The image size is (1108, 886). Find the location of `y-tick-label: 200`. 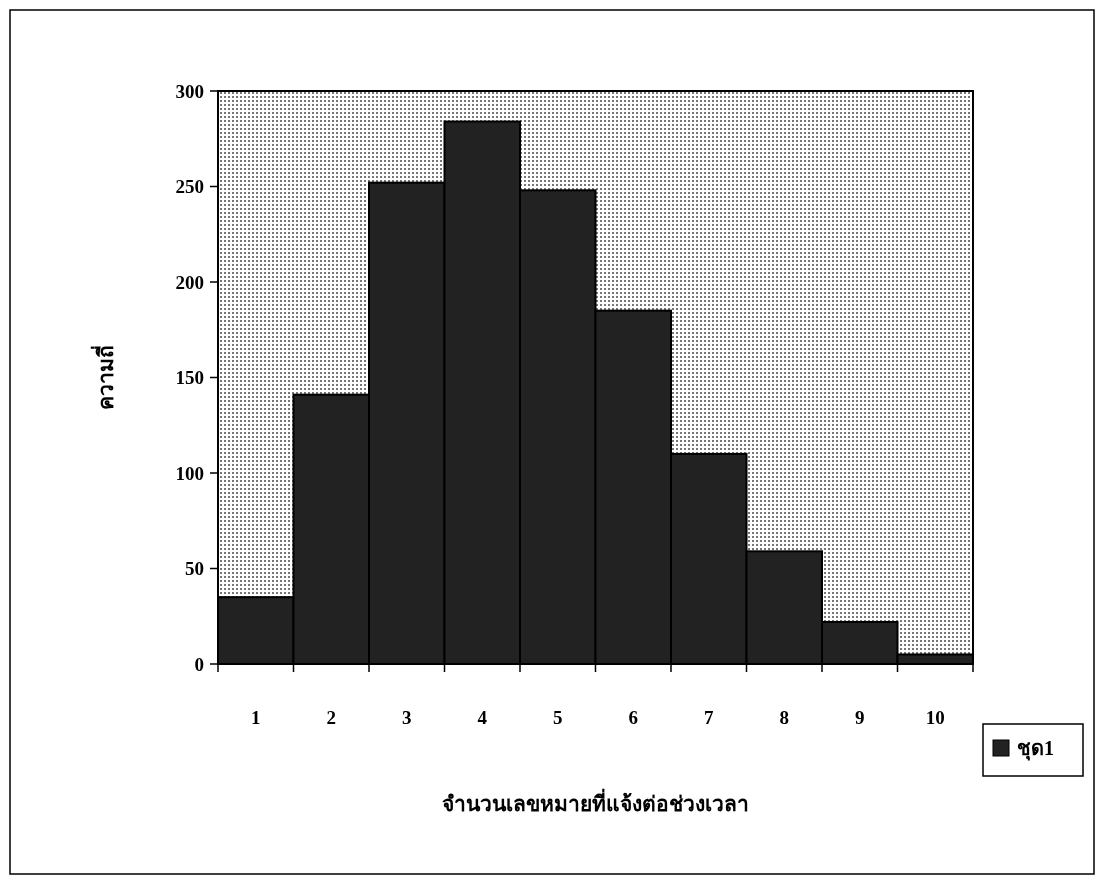

y-tick-label: 200 is located at coordinates (189, 282).